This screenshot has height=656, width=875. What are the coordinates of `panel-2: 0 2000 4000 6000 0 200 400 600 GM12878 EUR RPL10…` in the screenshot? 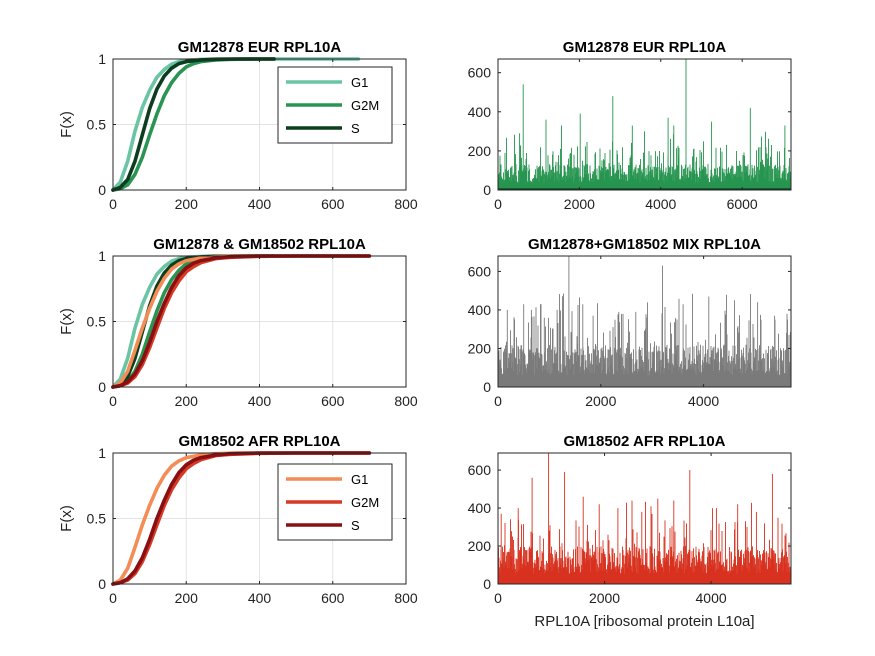 It's located at (630, 125).